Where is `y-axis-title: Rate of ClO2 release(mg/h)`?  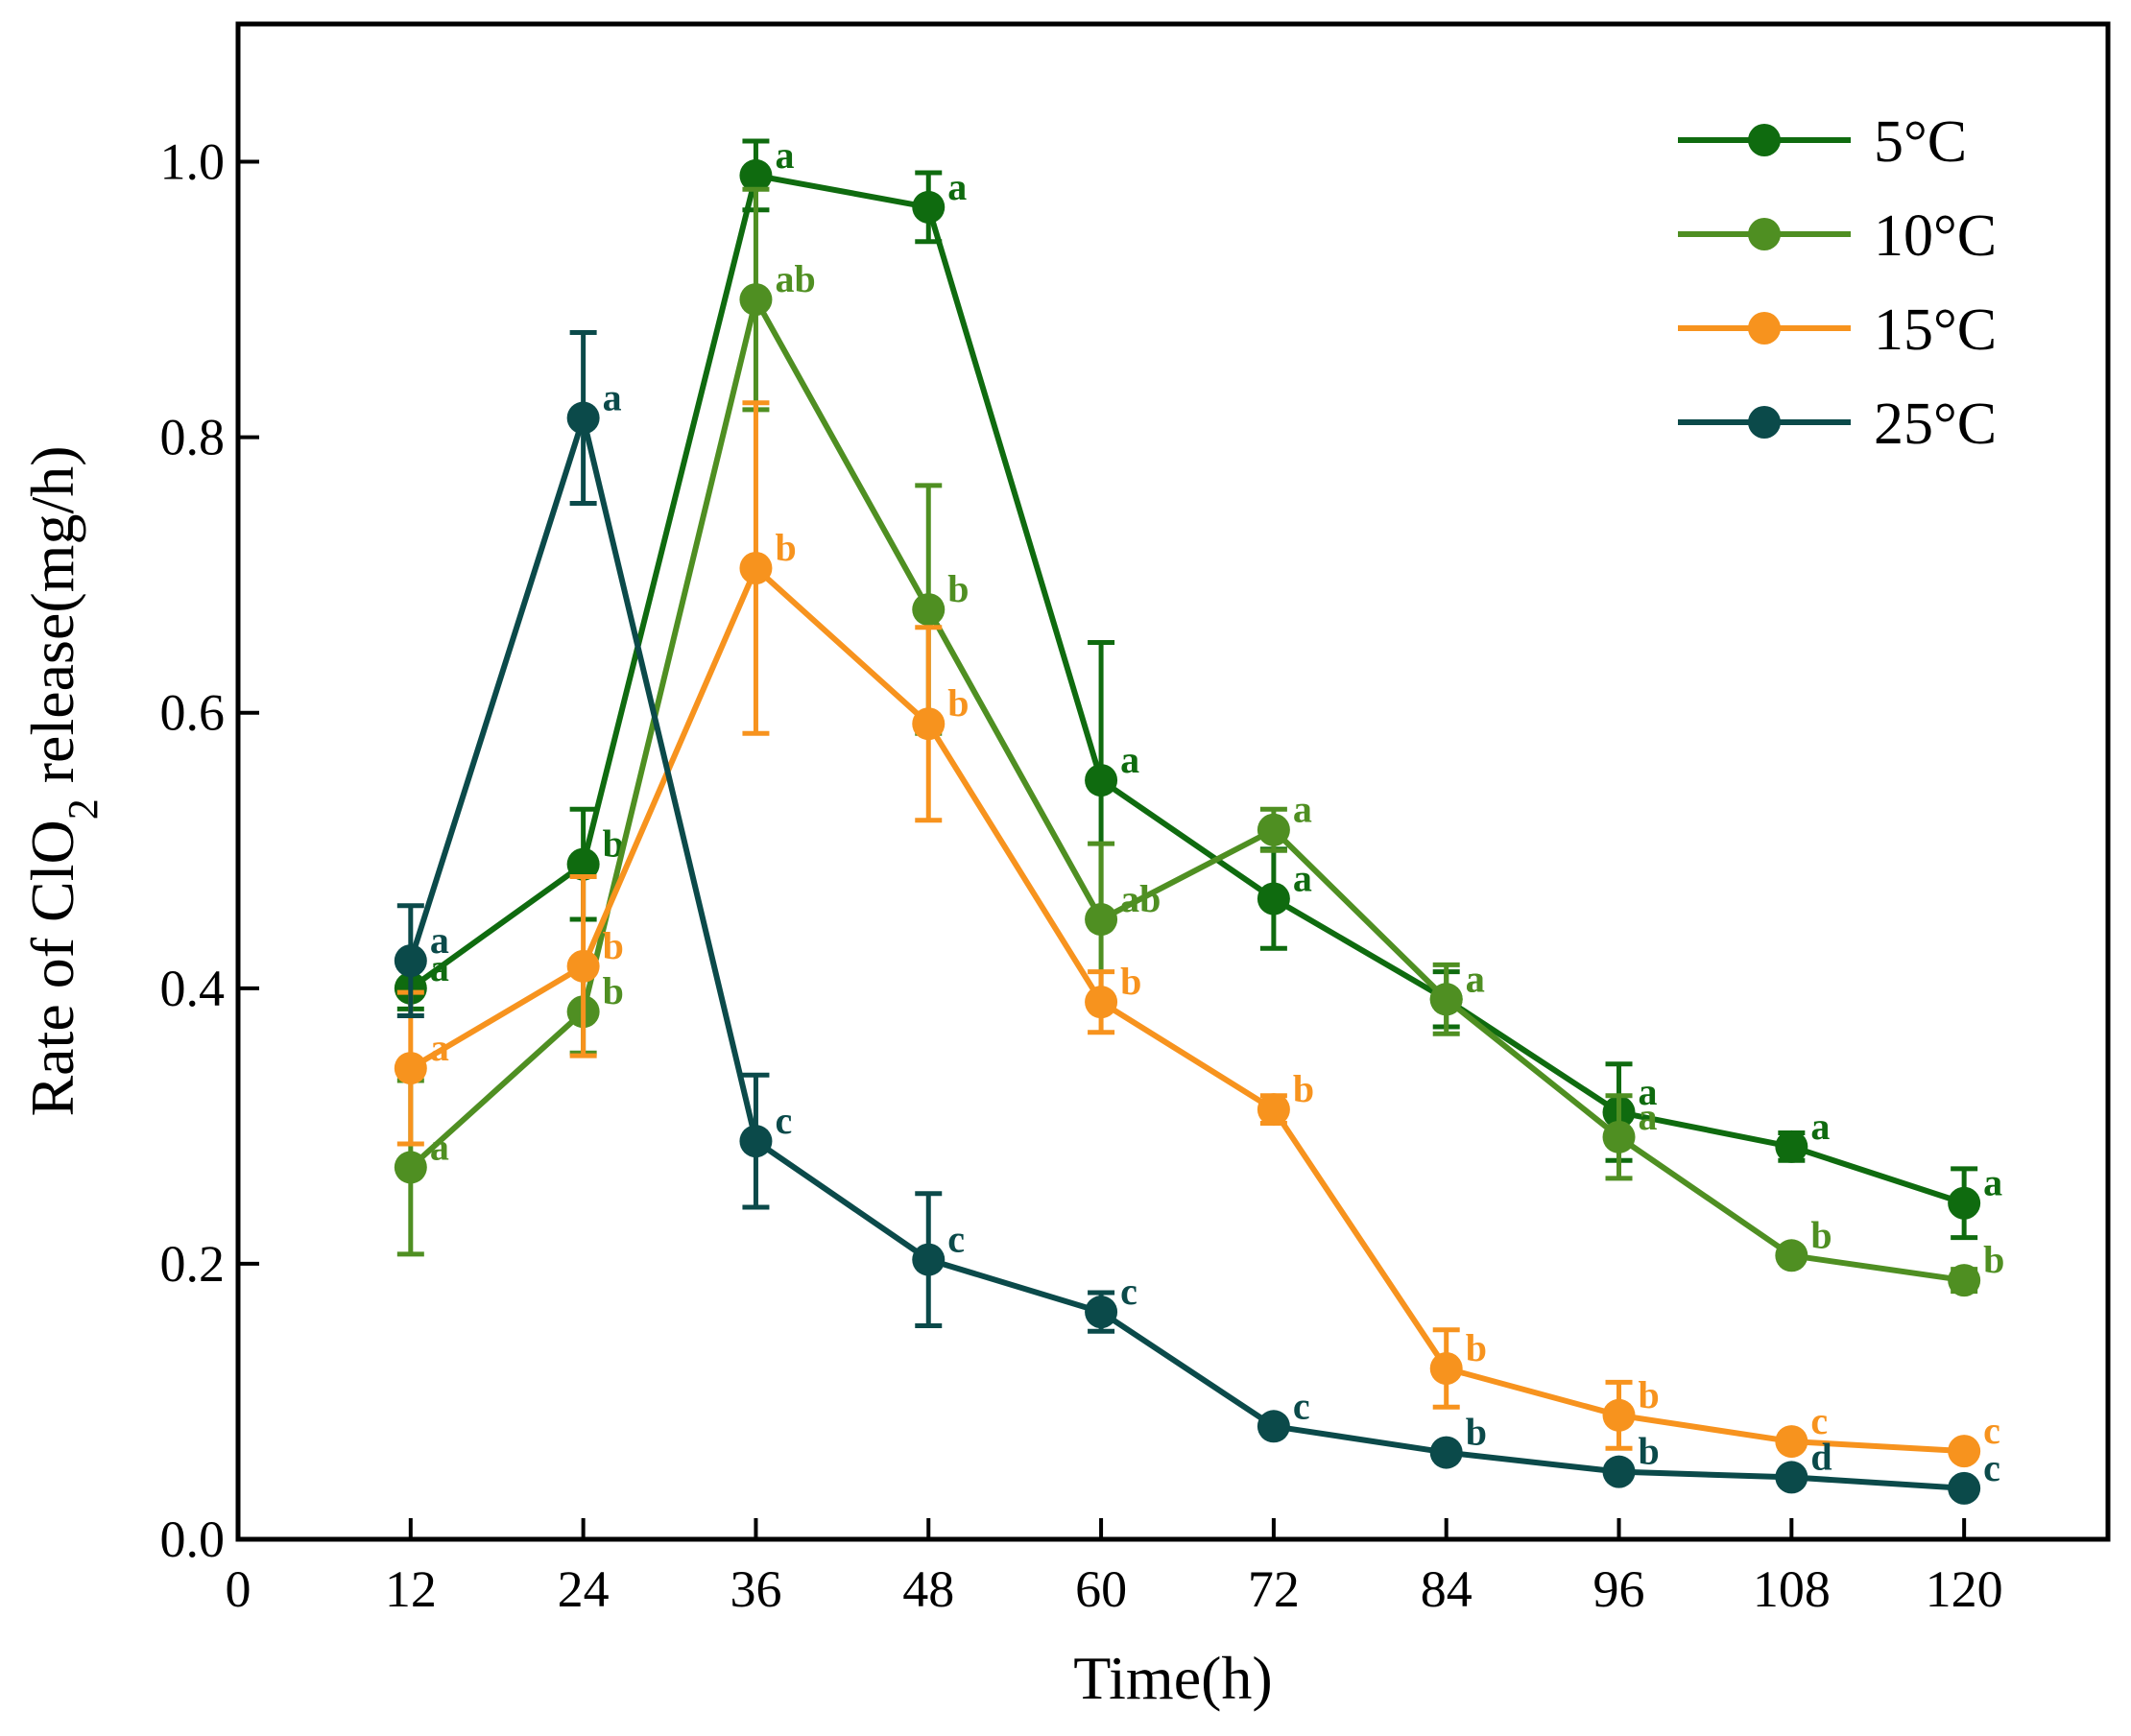 y-axis-title: Rate of ClO2 release(mg/h) is located at coordinates (63, 780).